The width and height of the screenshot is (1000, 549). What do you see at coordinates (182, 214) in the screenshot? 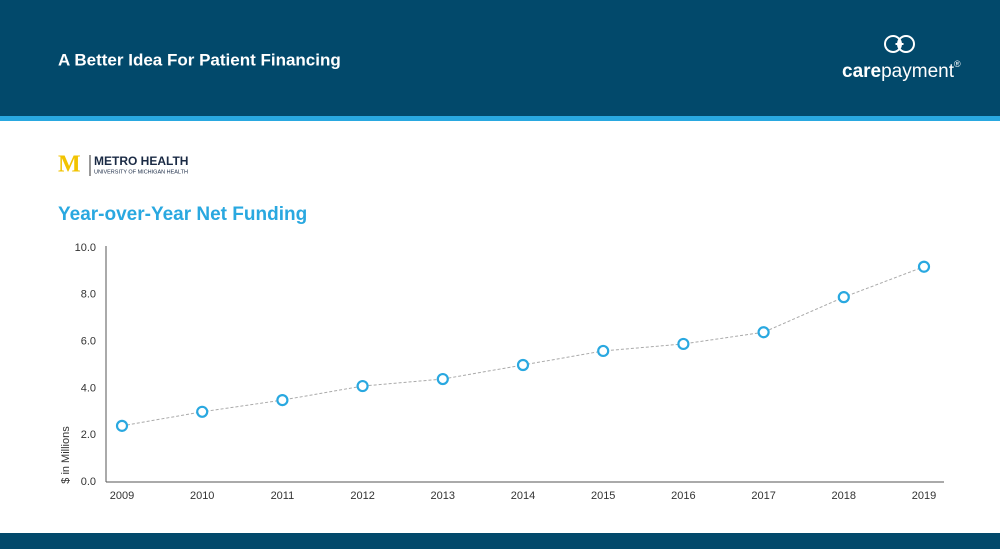
I see `chart-title: Year-over-Year Net Funding` at bounding box center [182, 214].